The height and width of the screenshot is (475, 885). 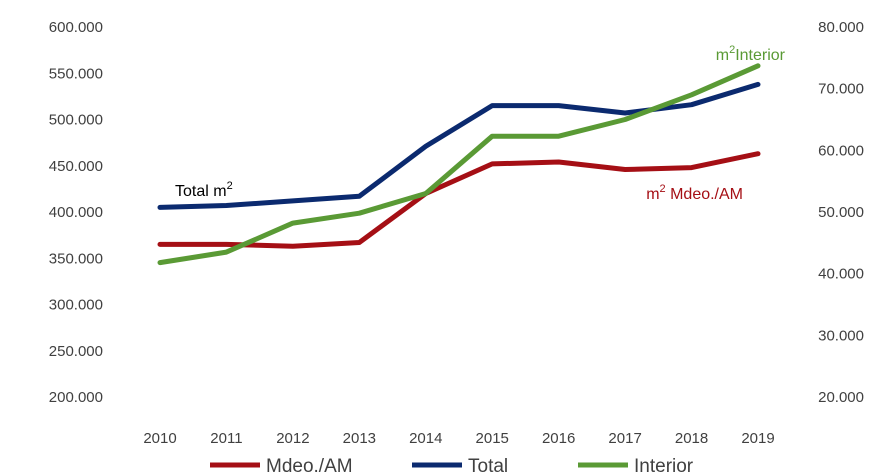 I want to click on x-tick-label: 2014, so click(x=425, y=438).